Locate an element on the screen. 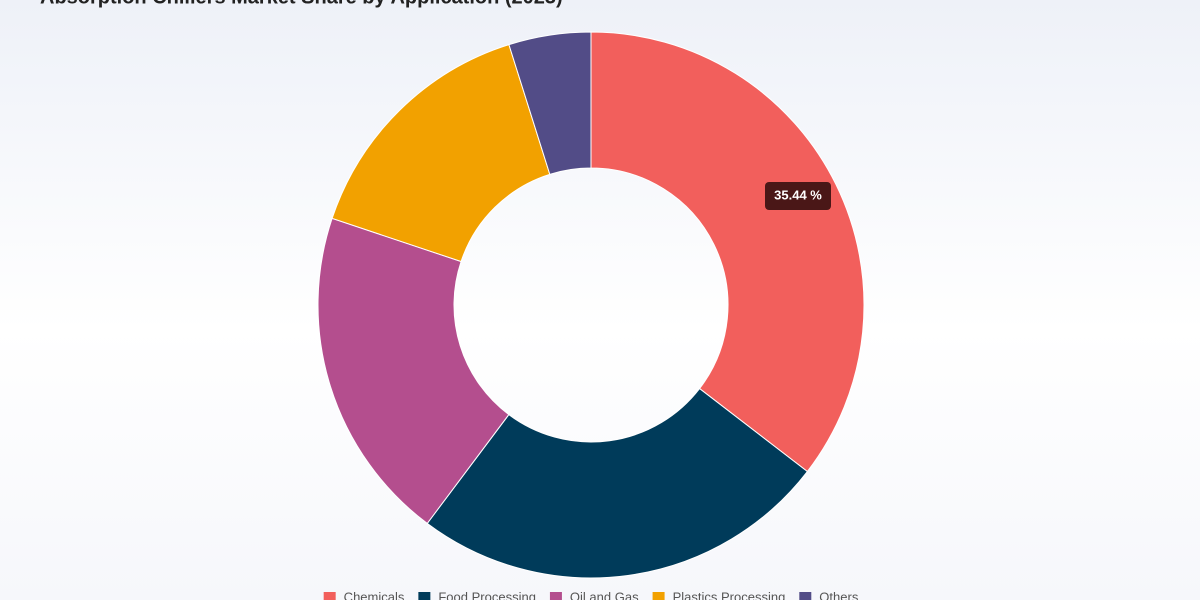 The width and height of the screenshot is (1200, 600). legend-label: Oil and Gas is located at coordinates (604, 594).